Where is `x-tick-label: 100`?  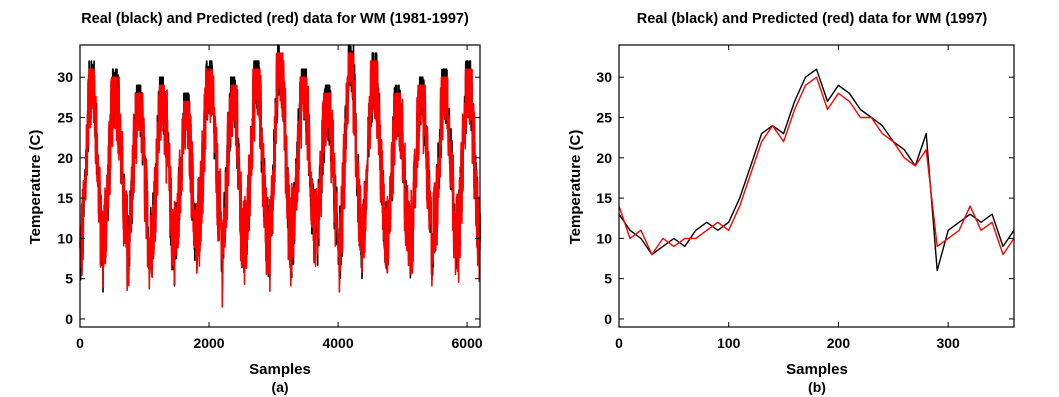 x-tick-label: 100 is located at coordinates (729, 343).